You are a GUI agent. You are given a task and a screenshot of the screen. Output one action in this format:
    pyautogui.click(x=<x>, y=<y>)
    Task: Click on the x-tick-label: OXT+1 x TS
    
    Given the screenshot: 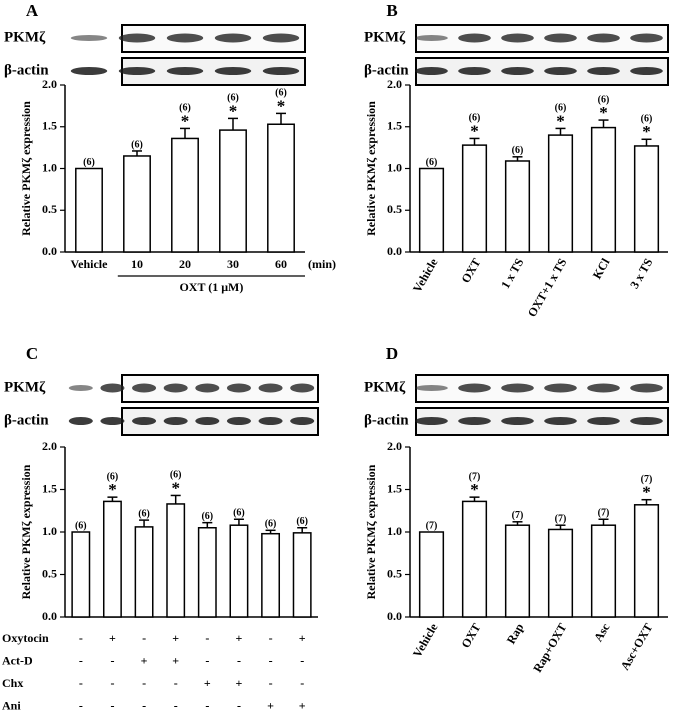 What is the action you would take?
    pyautogui.click(x=547, y=288)
    